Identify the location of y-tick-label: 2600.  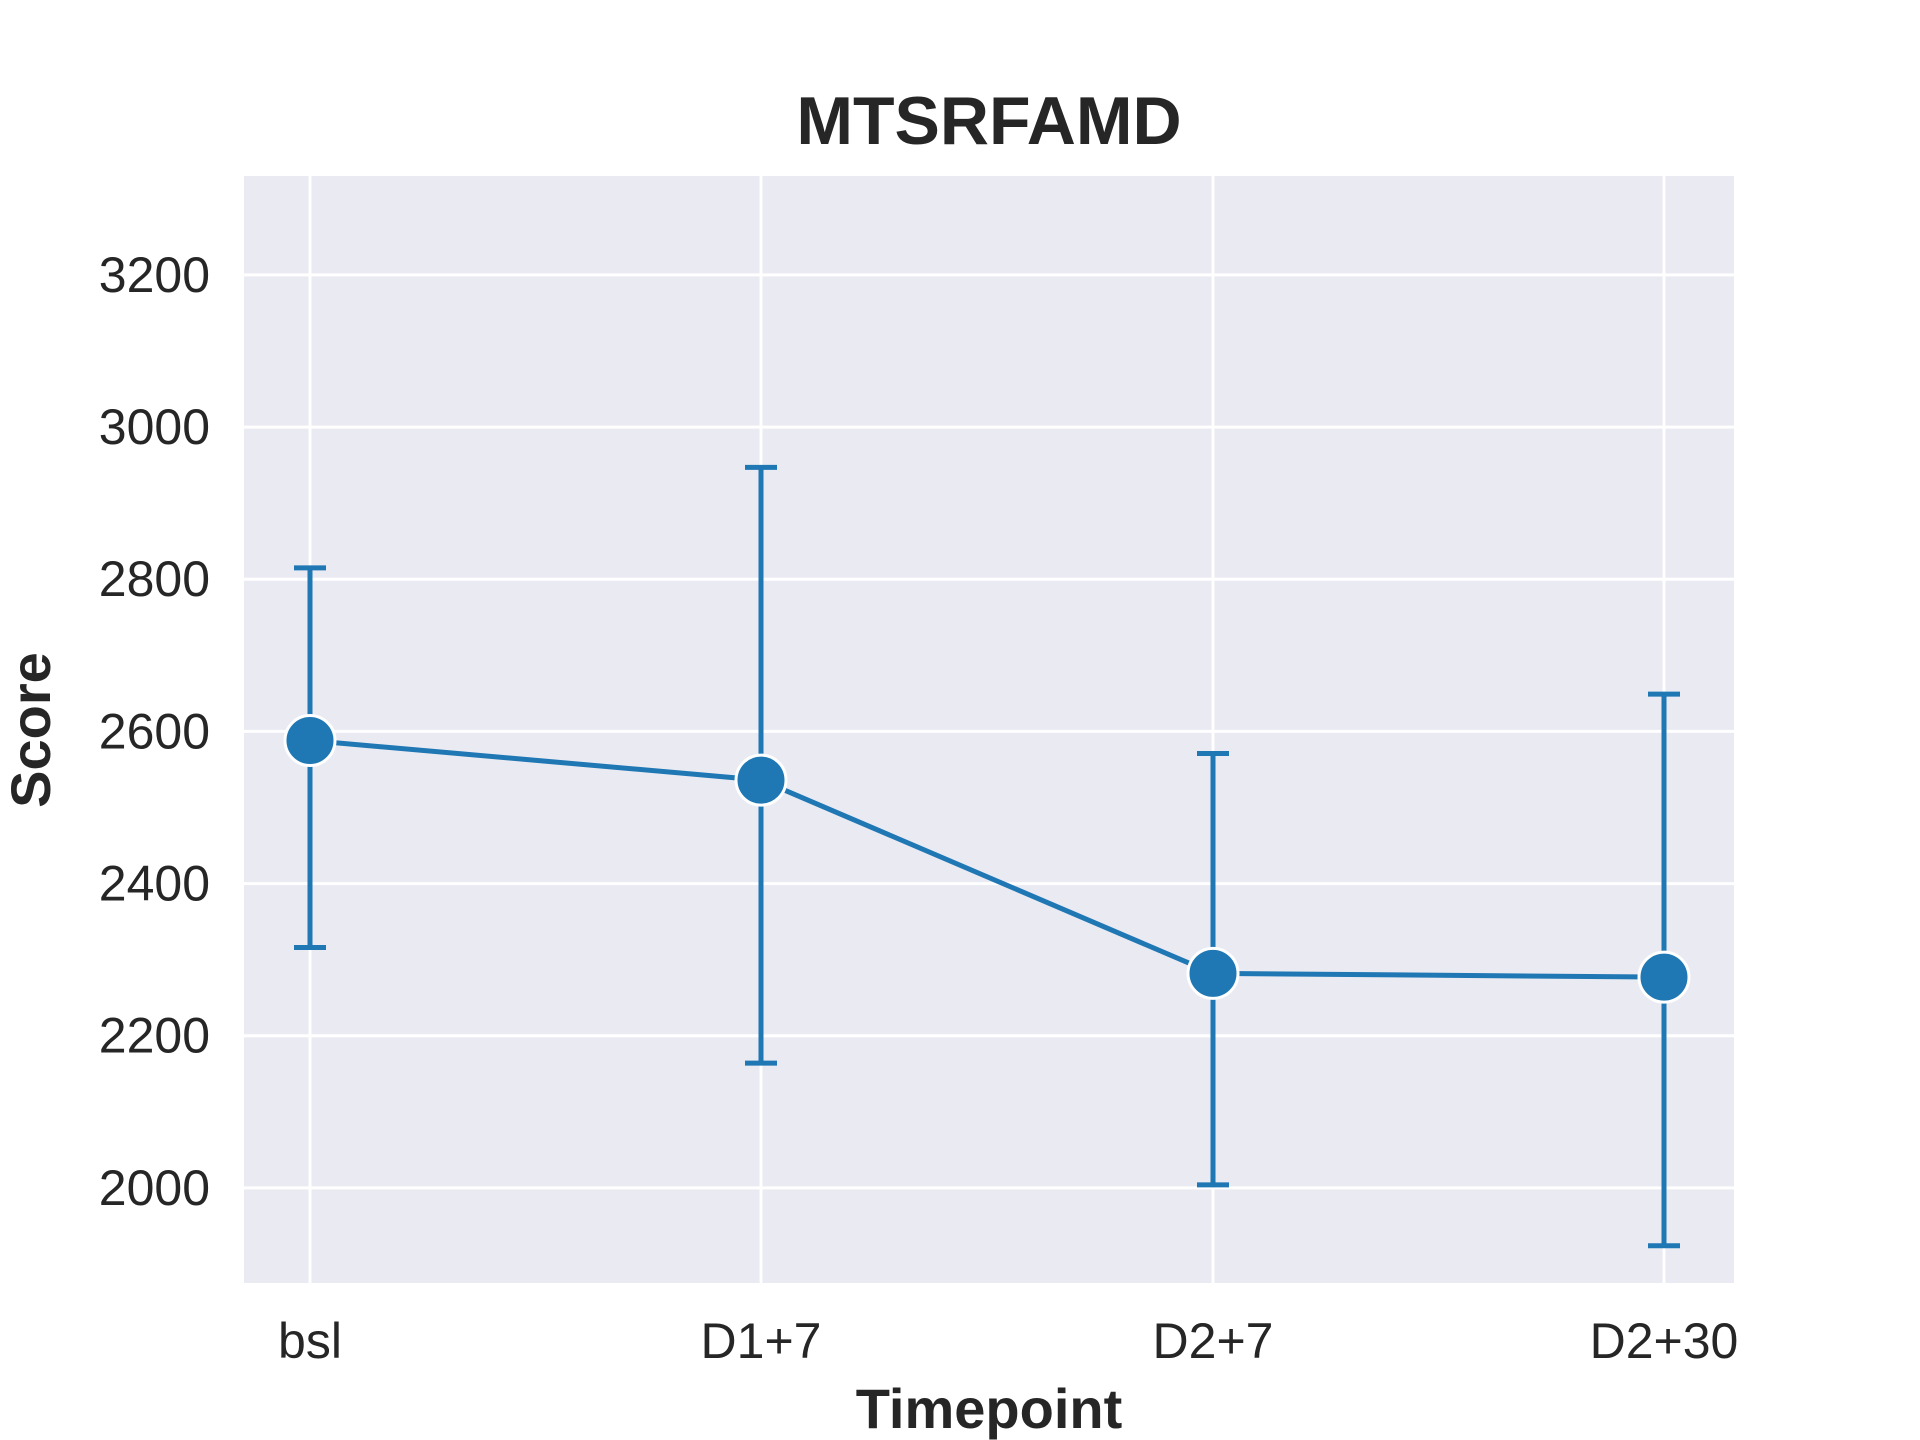
(154, 731).